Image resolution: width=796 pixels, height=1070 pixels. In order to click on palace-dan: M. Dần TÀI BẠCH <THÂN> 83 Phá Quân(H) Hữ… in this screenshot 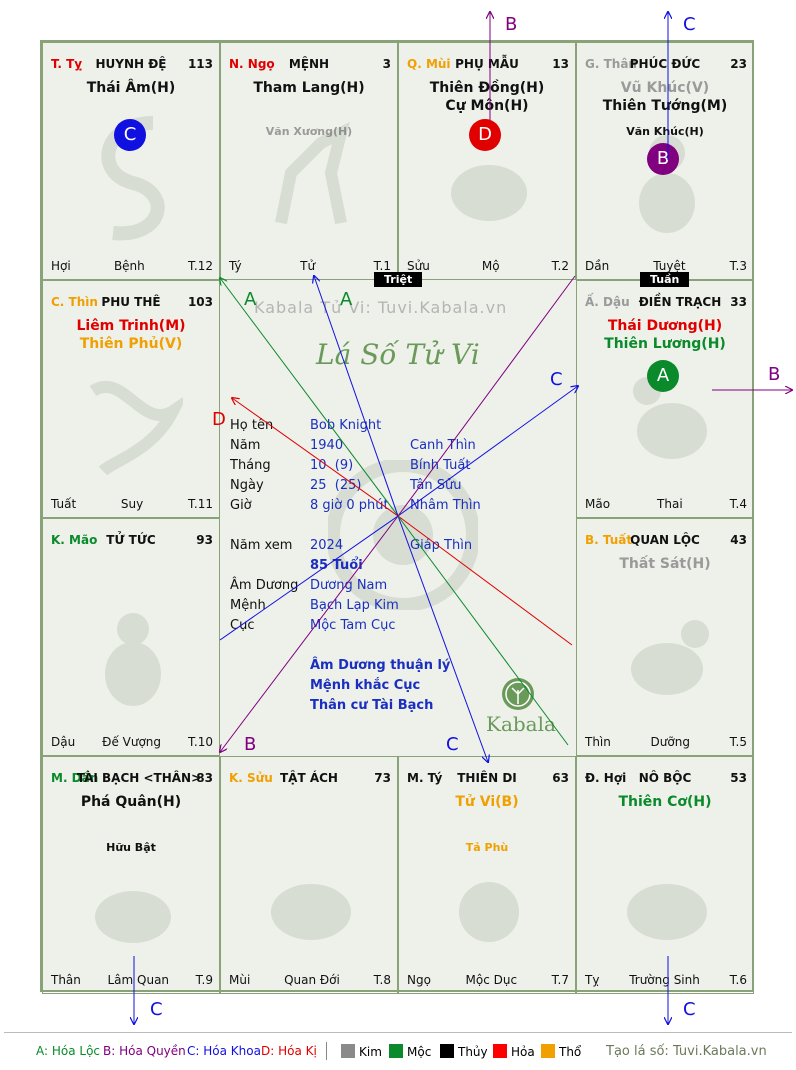, I will do `click(131, 875)`.